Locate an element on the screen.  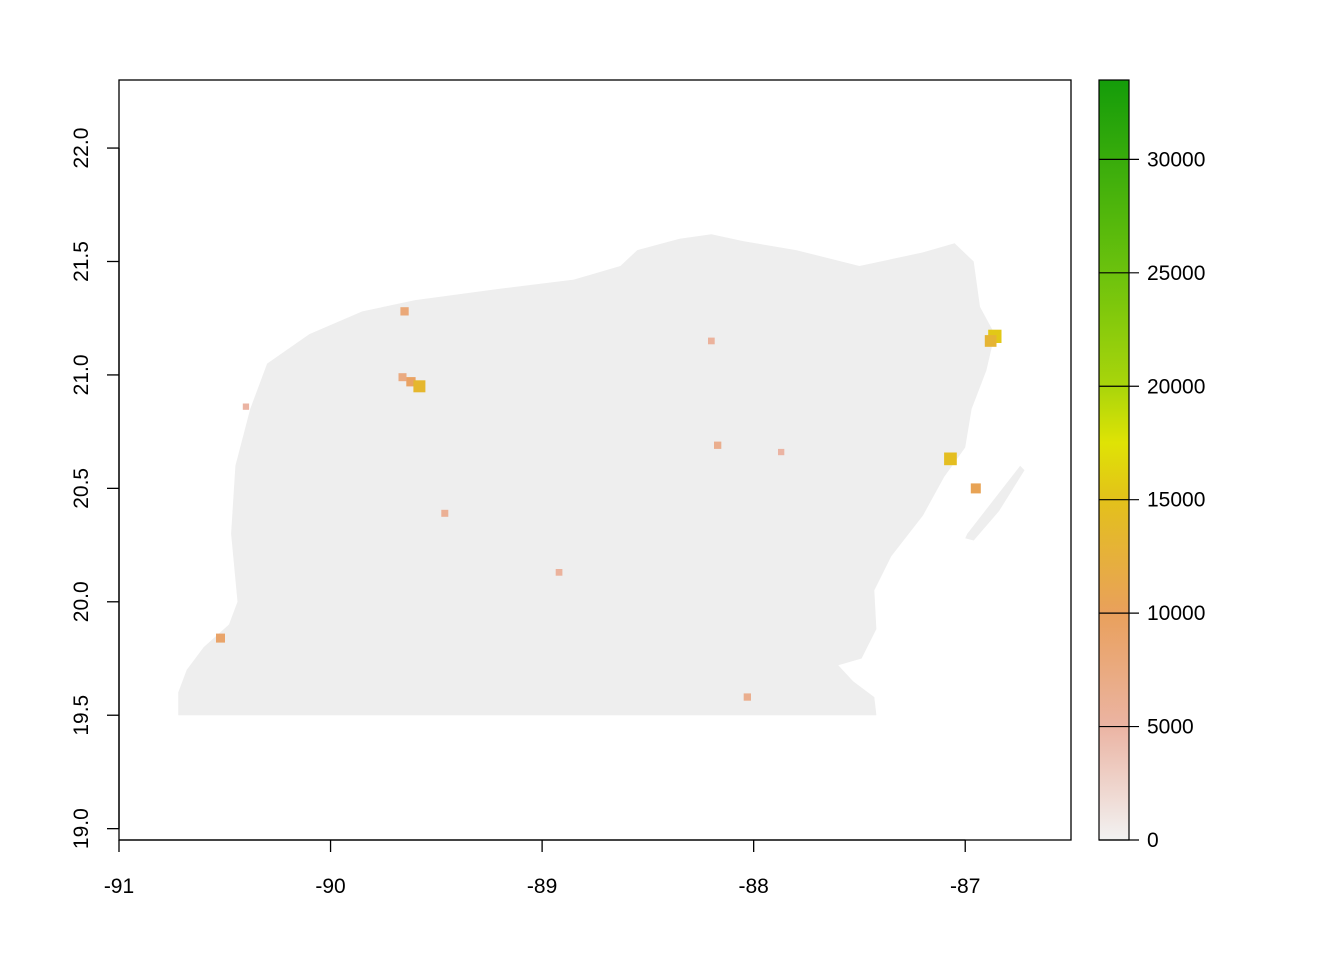
x-tick-label: -89 is located at coordinates (542, 886).